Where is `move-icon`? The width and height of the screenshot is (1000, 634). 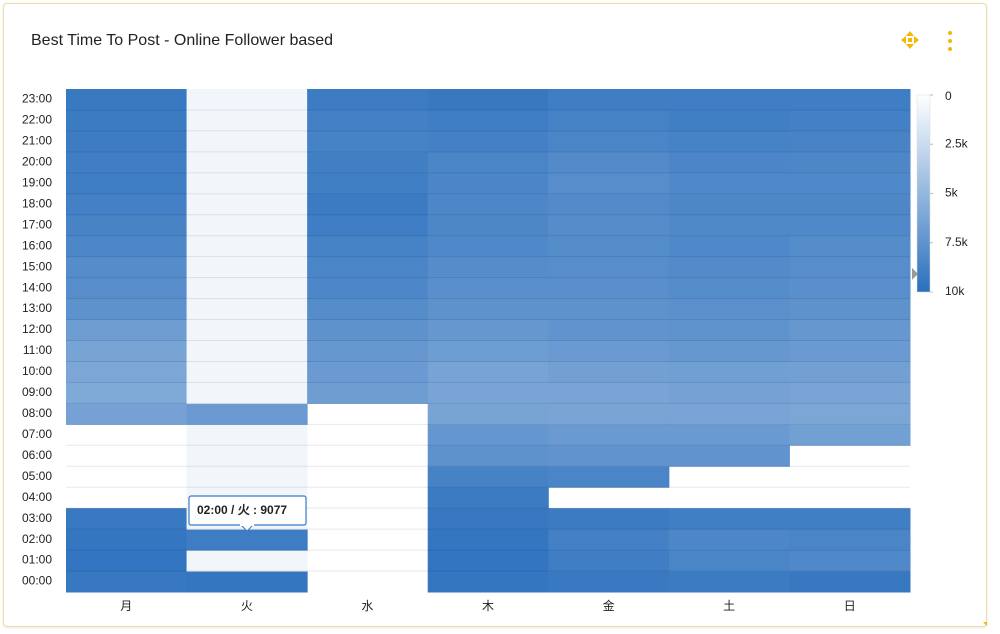
move-icon is located at coordinates (910, 40).